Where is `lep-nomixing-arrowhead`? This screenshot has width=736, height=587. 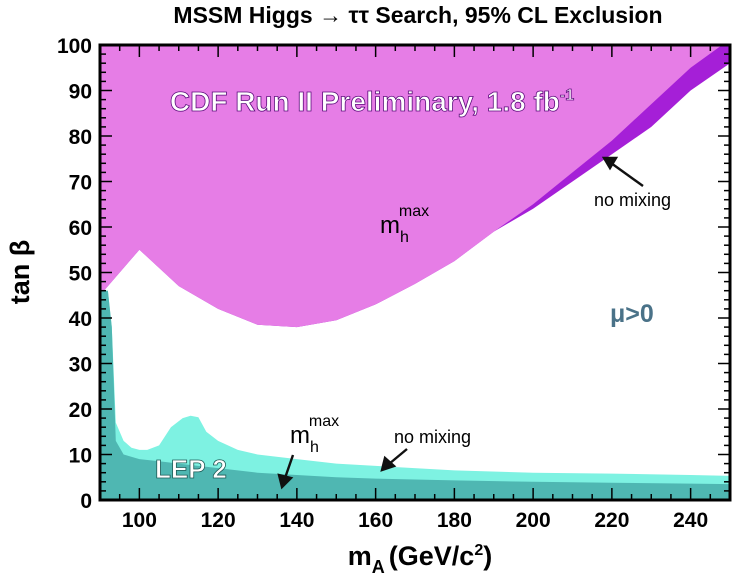
lep-nomixing-arrowhead is located at coordinates (388, 463).